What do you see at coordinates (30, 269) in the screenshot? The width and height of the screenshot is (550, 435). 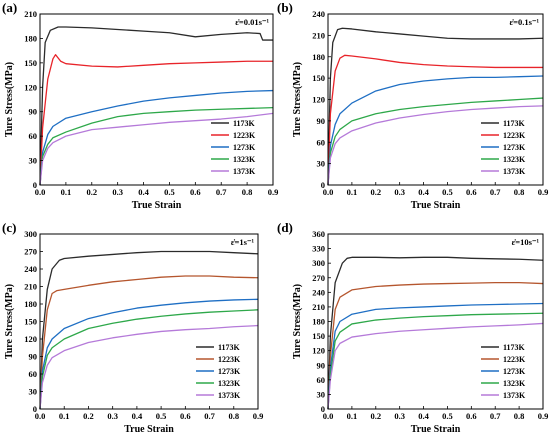 I see `y-tick-label: 240` at bounding box center [30, 269].